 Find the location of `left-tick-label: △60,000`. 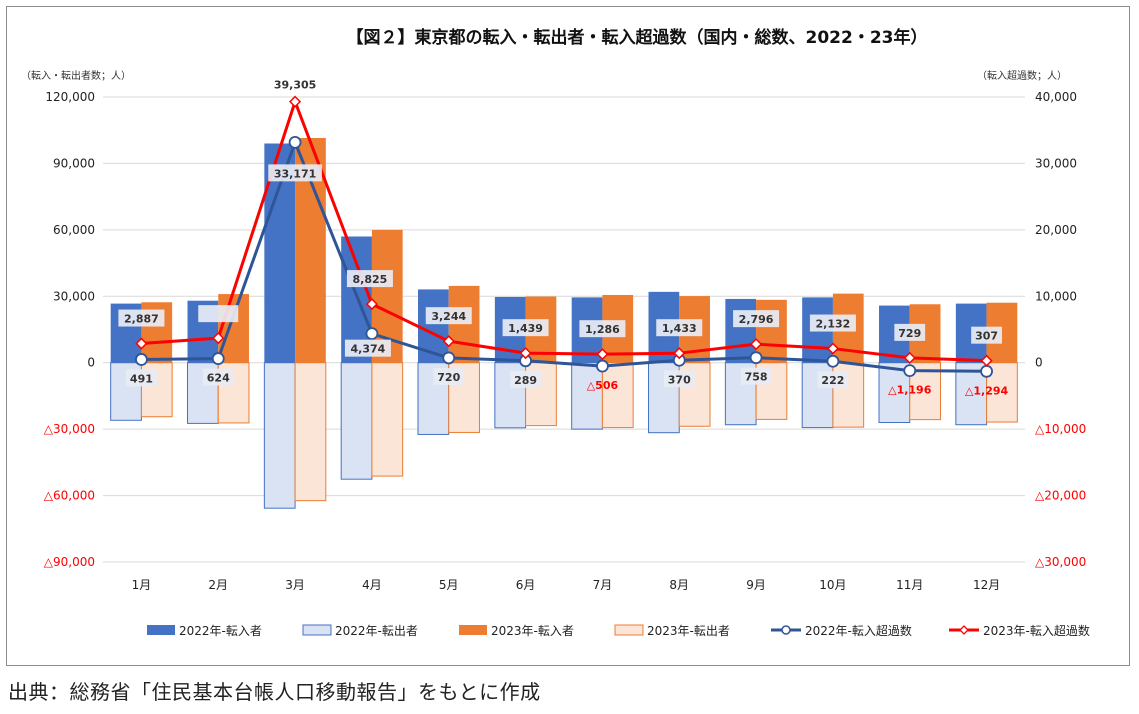

left-tick-label: △60,000 is located at coordinates (69, 496).